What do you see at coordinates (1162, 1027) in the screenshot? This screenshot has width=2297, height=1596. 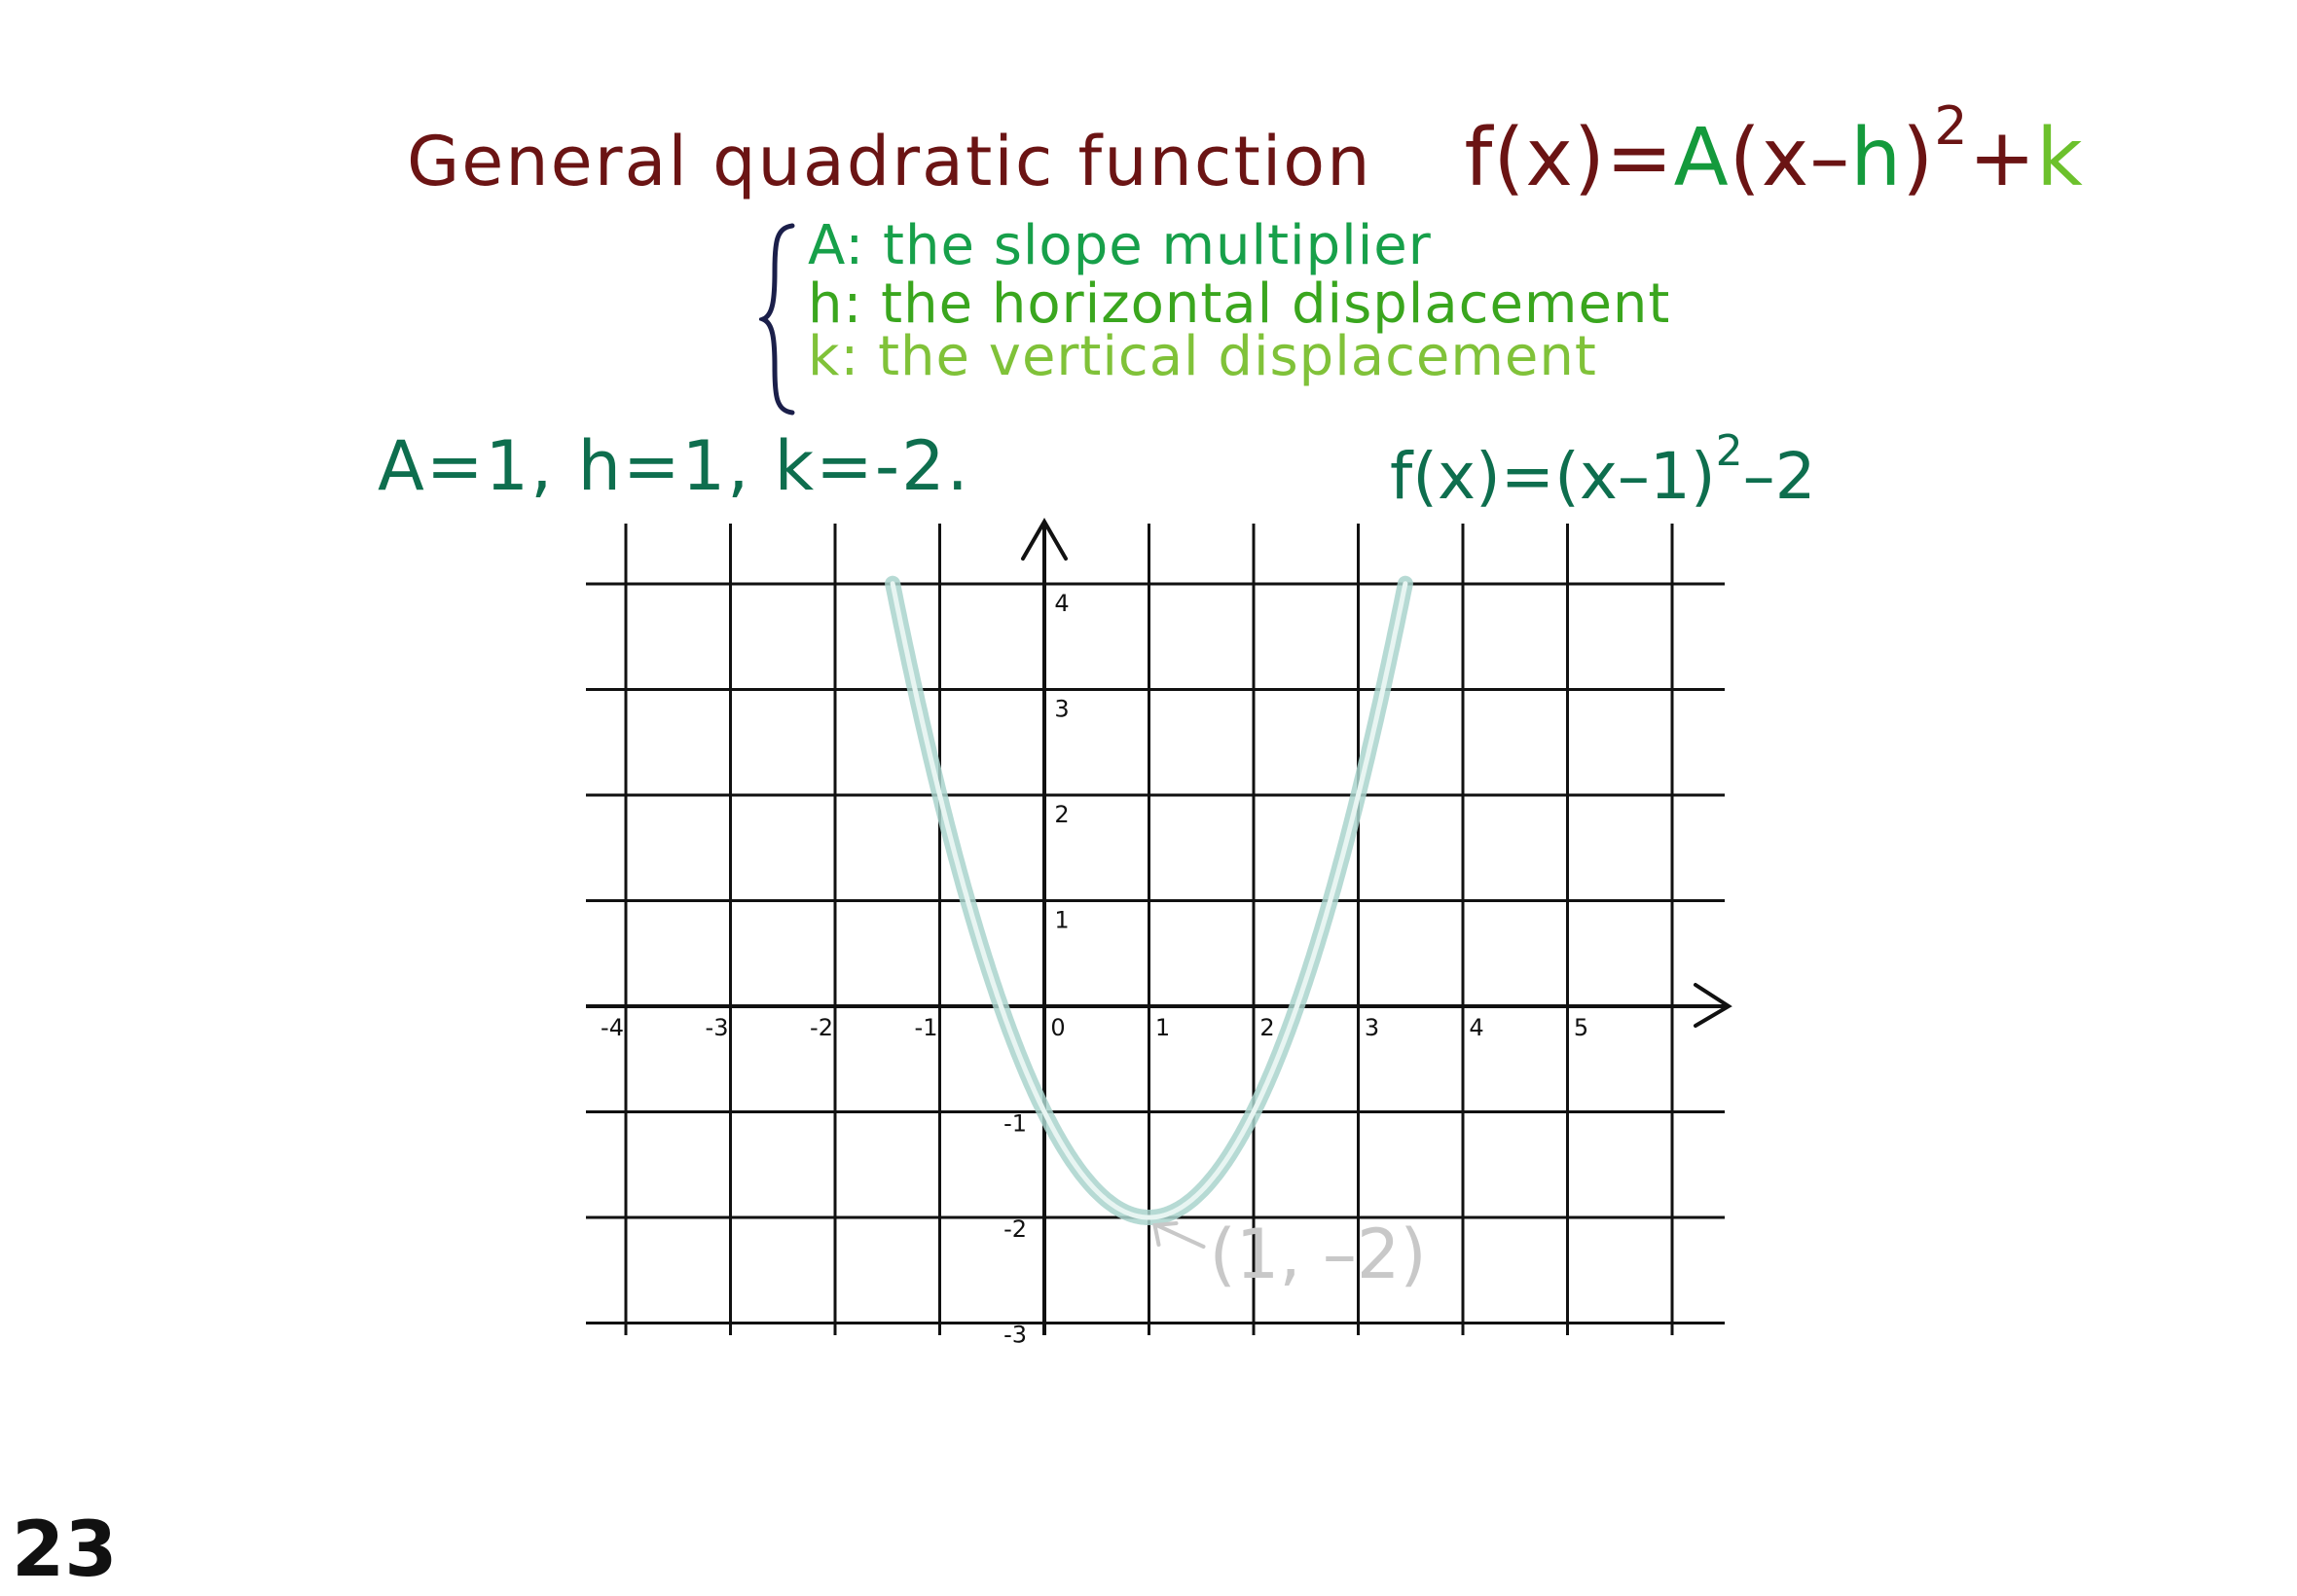 I see `x-tick-label: 1` at bounding box center [1162, 1027].